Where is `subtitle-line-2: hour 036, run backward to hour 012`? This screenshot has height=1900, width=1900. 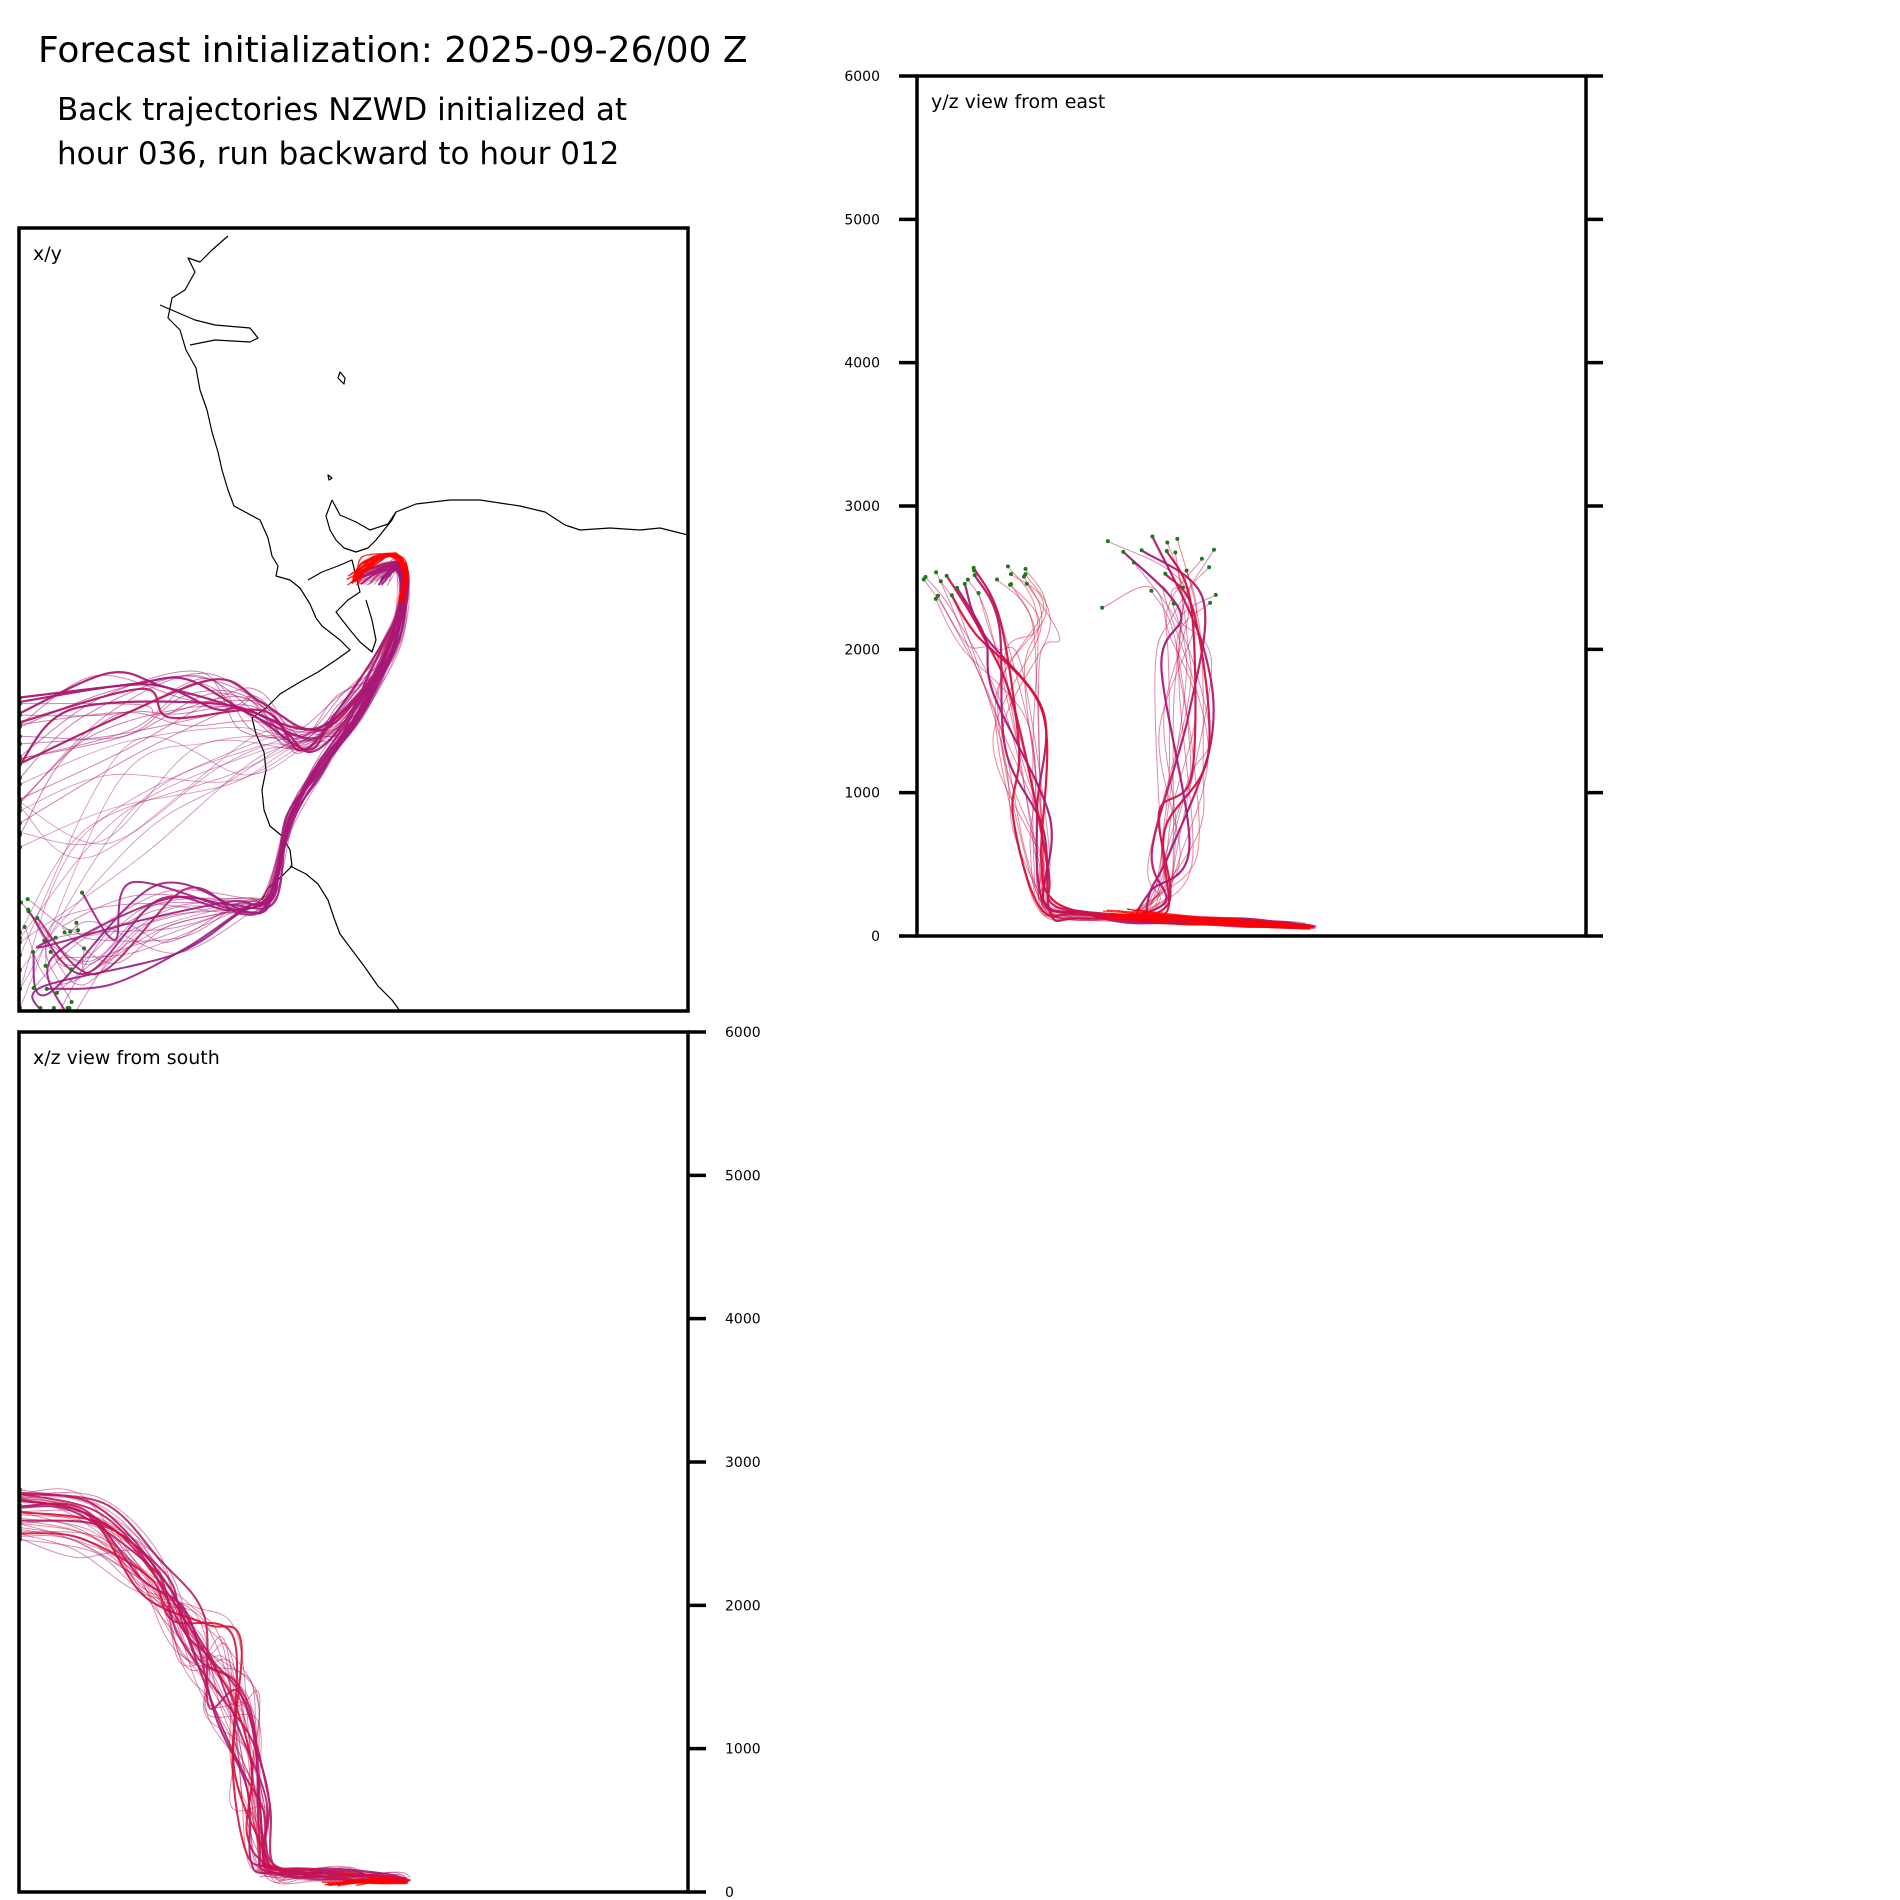 subtitle-line-2: hour 036, run backward to hour 012 is located at coordinates (338, 154).